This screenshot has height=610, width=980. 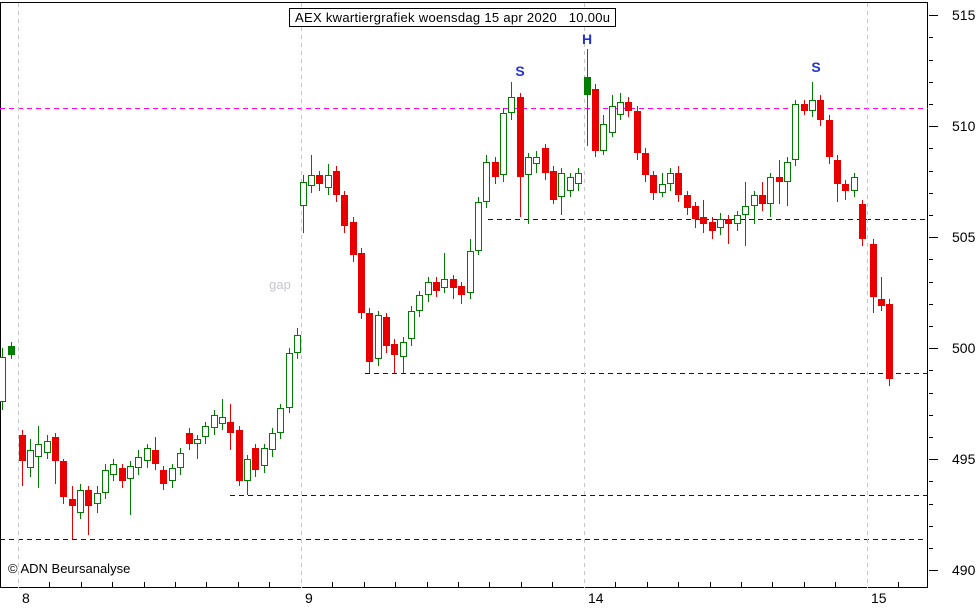 I want to click on day-label: 8, so click(x=26, y=598).